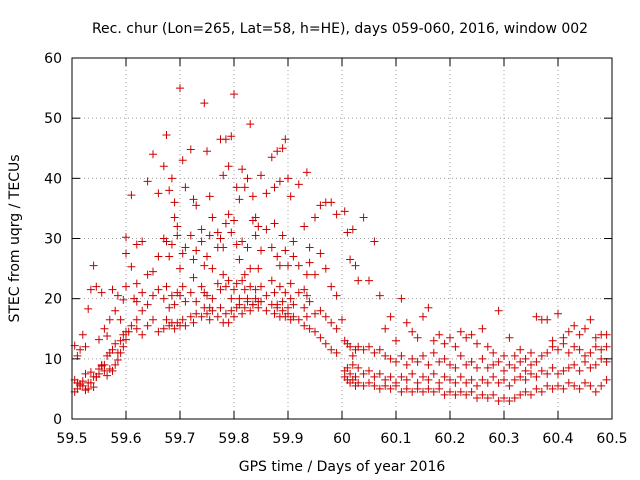 The height and width of the screenshot is (480, 640). What do you see at coordinates (611, 439) in the screenshot?
I see `x-tick-label: 60.5` at bounding box center [611, 439].